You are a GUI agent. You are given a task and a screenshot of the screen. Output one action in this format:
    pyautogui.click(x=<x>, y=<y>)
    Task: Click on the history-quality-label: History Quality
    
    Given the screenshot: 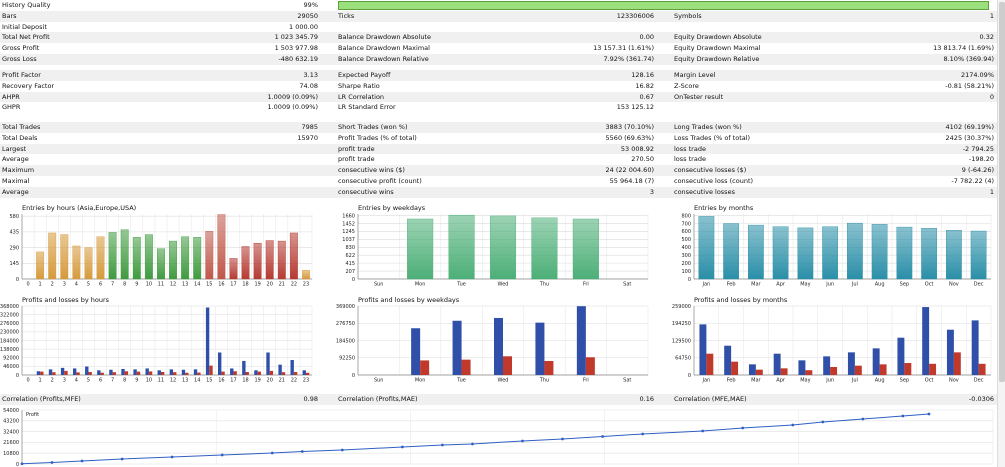 What is the action you would take?
    pyautogui.click(x=26, y=5)
    